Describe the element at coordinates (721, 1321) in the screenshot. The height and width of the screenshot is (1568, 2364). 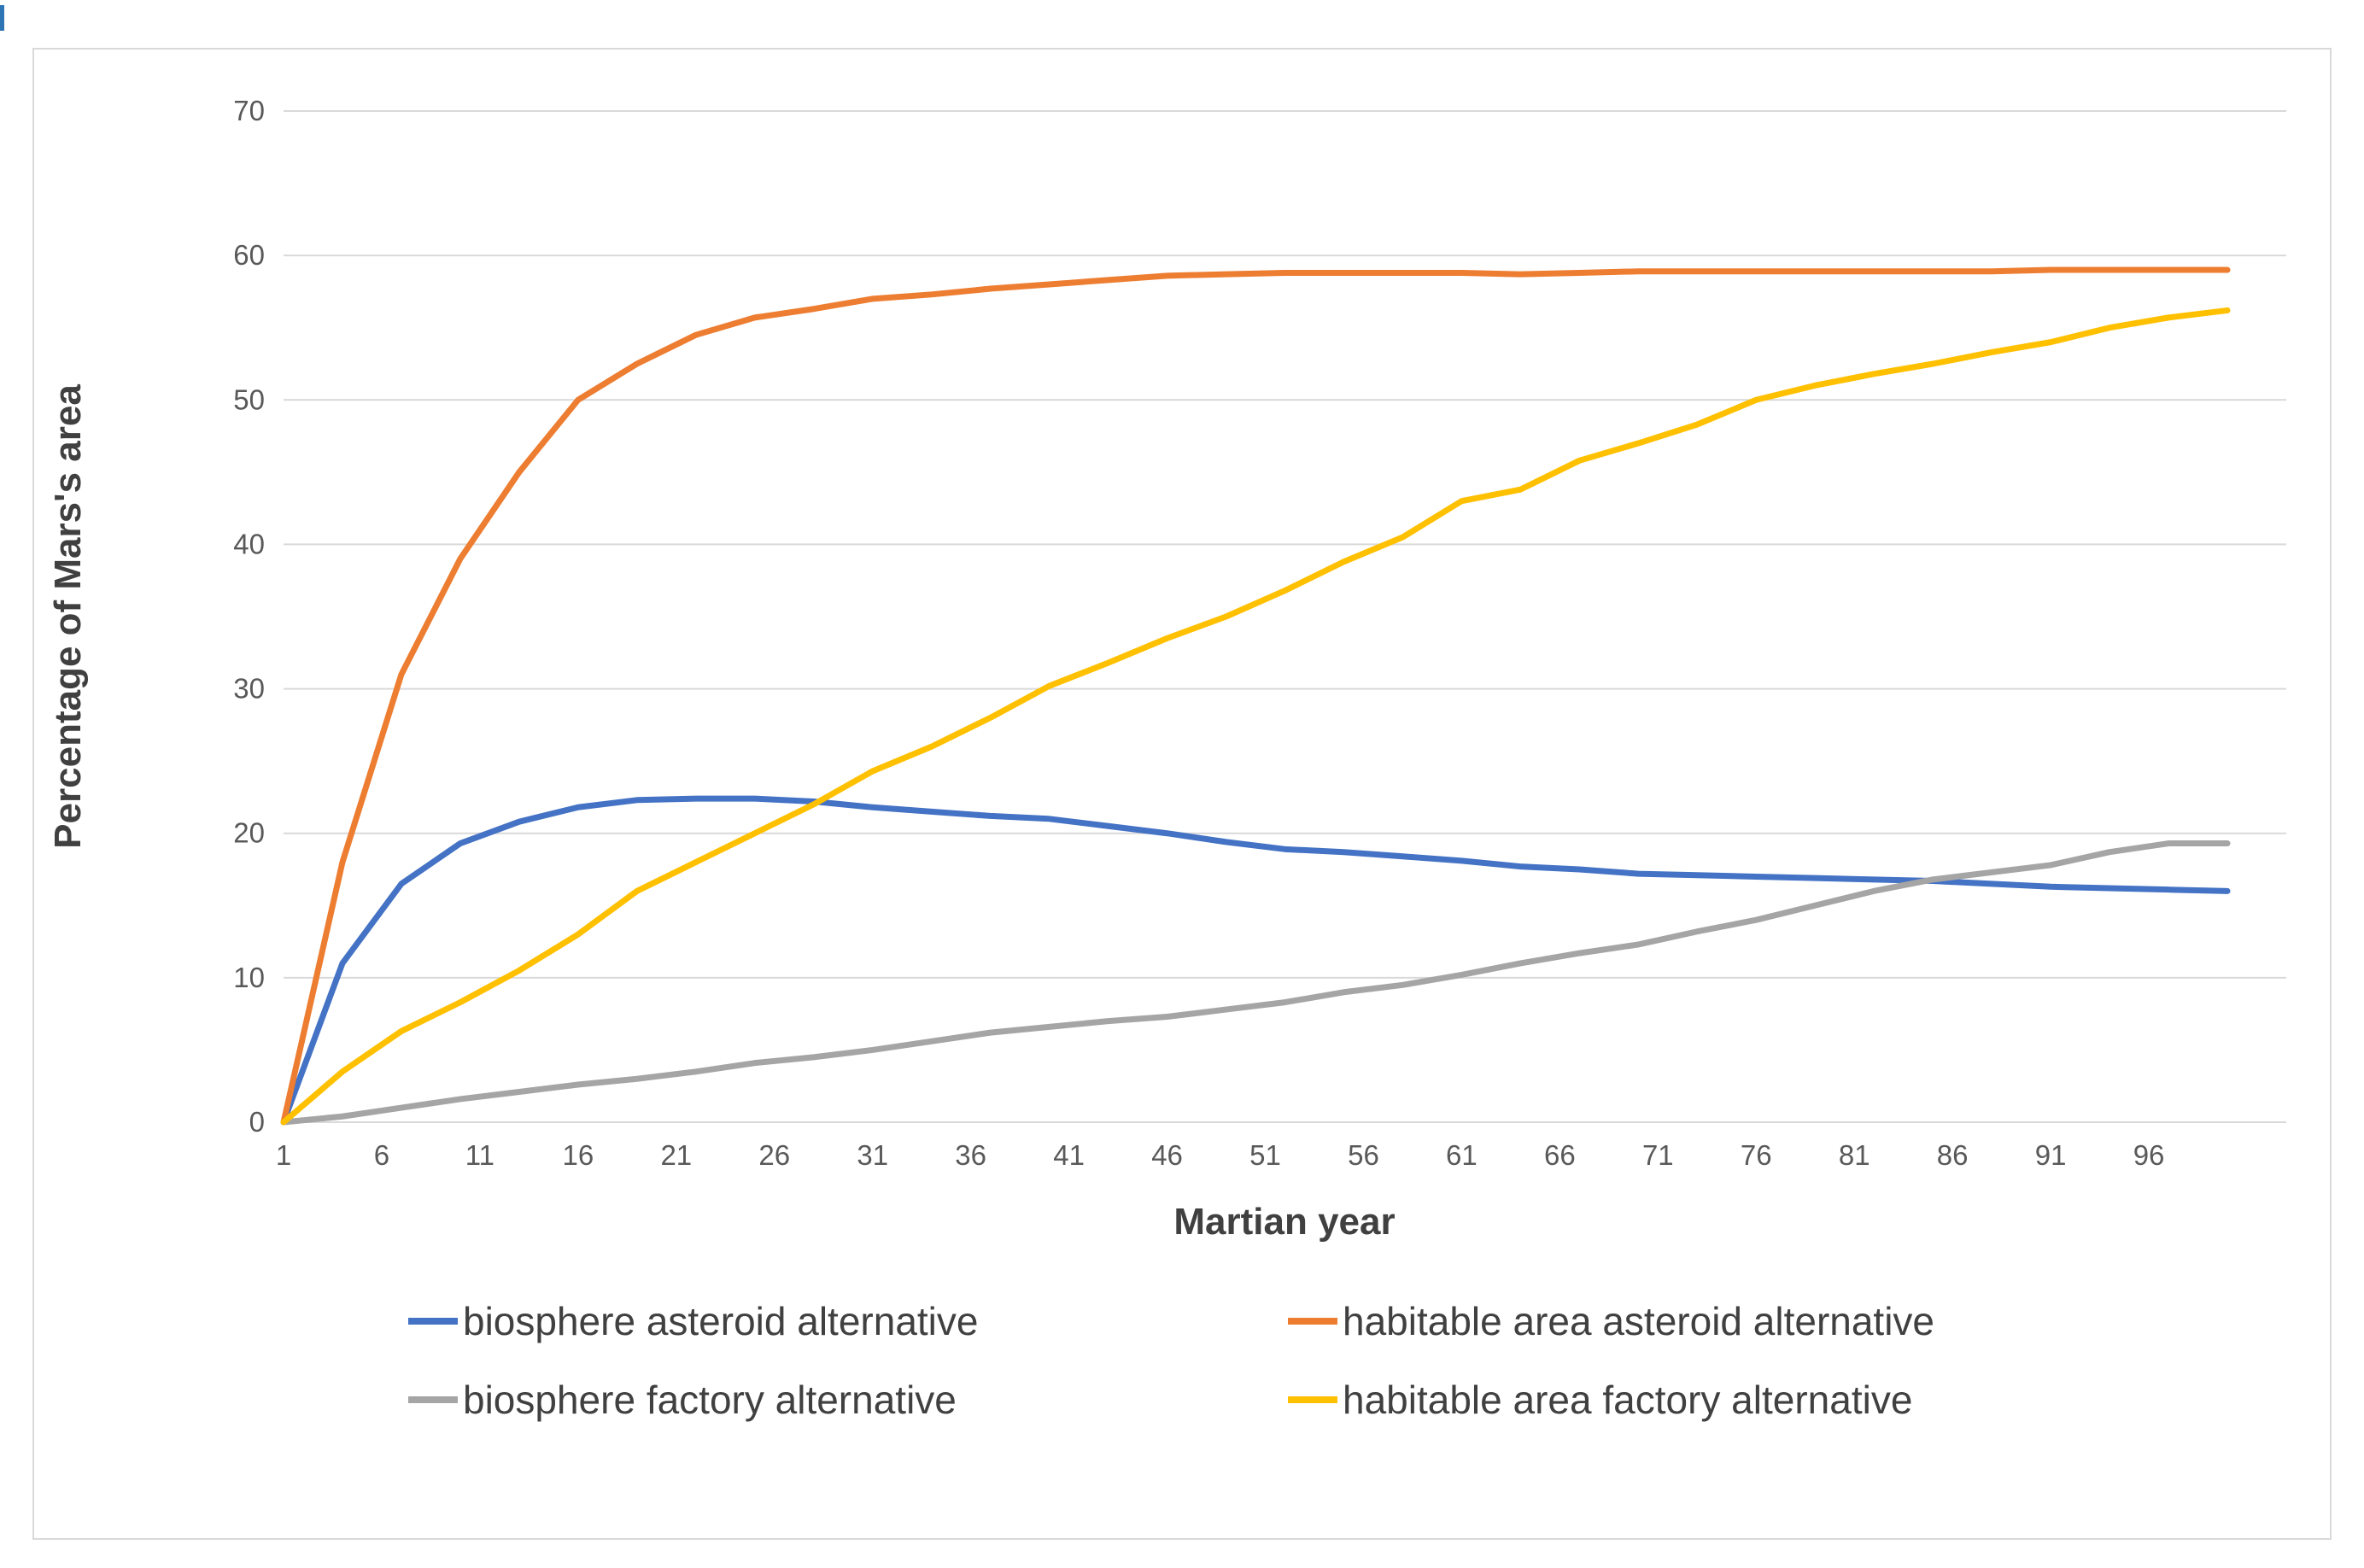
I see `legend-label: biosphere asteroid alternative` at that location.